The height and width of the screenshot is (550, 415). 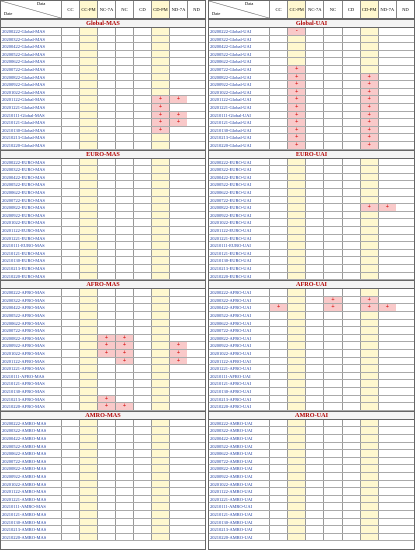 I want to click on column-header: CD-PM, so click(x=368, y=9).